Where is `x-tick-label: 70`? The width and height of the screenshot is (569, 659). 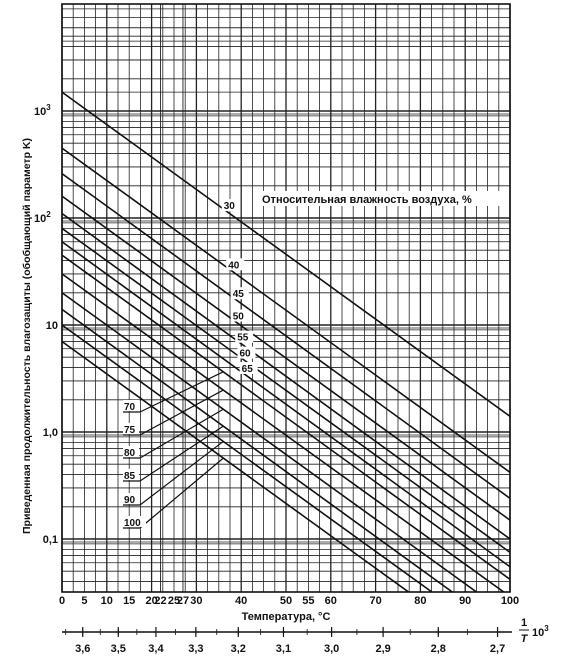
x-tick-label: 70 is located at coordinates (375, 601).